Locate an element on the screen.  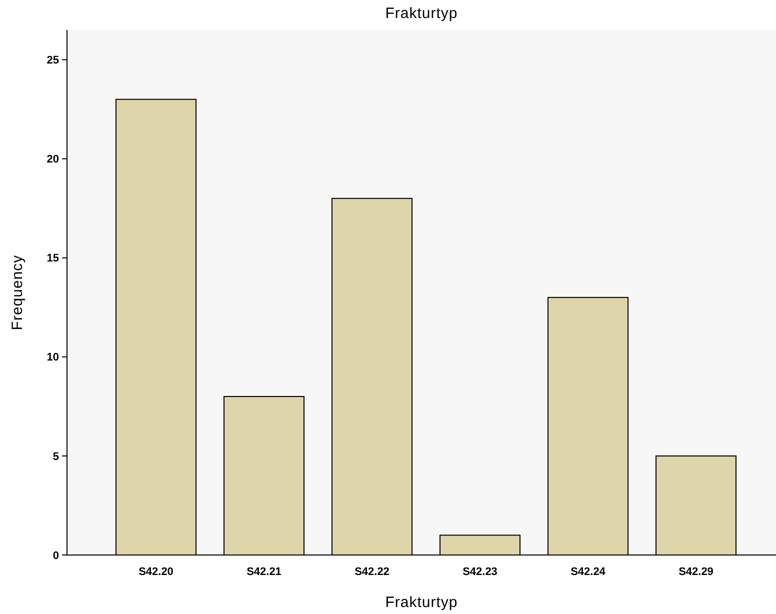
x-axis-title: Frakturtyp is located at coordinates (421, 602).